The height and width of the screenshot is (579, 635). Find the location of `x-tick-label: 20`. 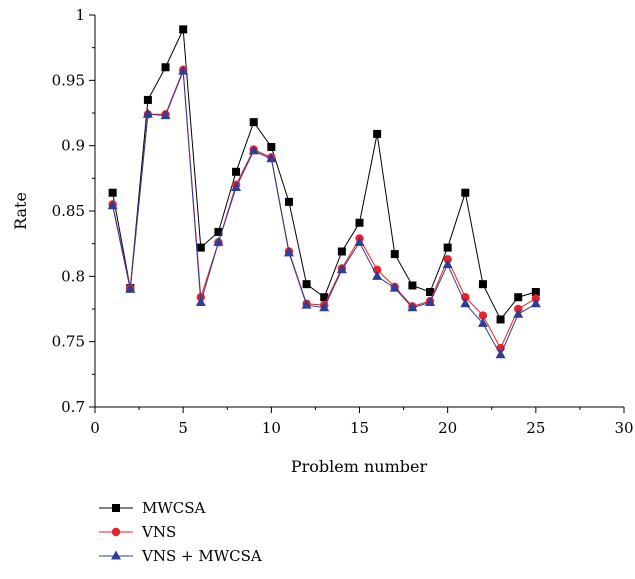

x-tick-label: 20 is located at coordinates (447, 428).